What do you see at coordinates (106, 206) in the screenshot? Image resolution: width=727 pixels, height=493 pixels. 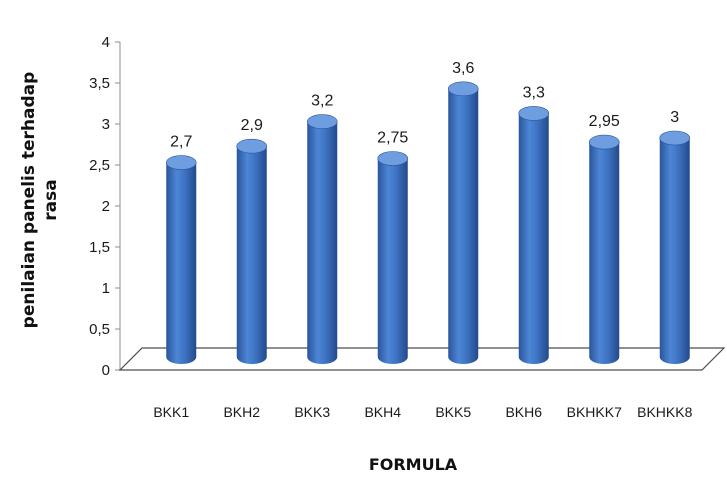 I see `y-tick-label: 2` at bounding box center [106, 206].